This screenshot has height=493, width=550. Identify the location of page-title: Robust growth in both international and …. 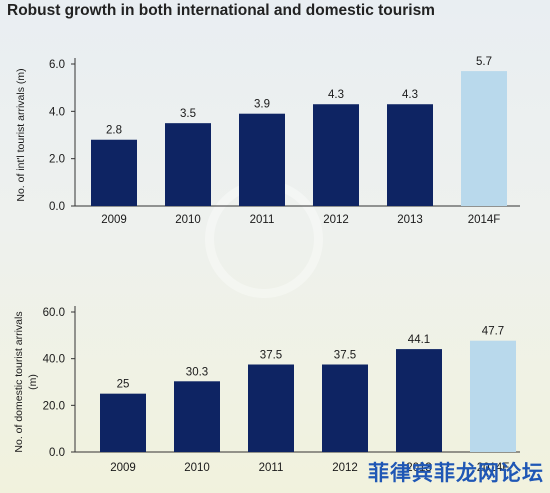
(221, 10).